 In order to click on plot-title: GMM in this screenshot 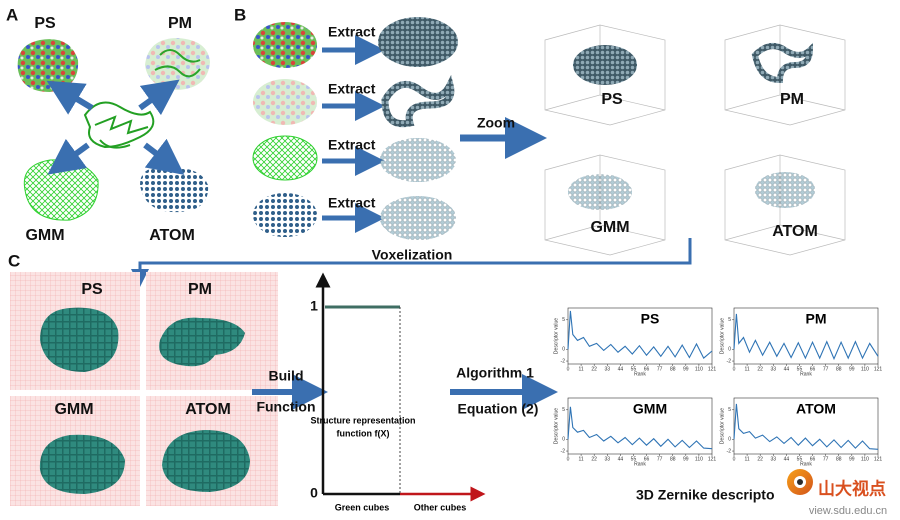, I will do `click(650, 409)`.